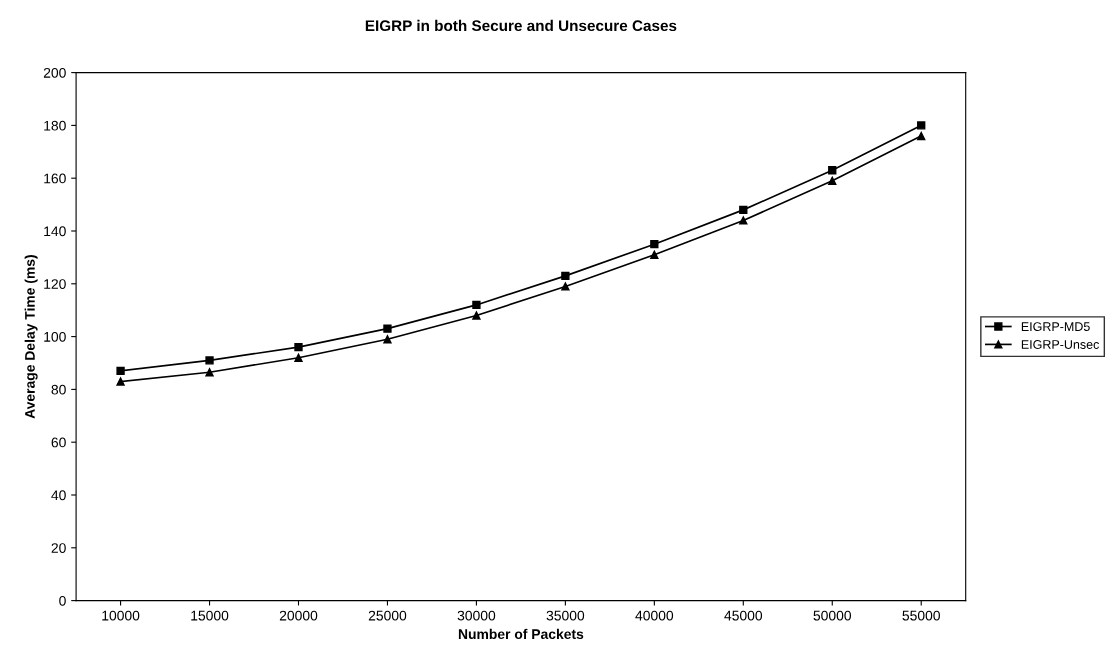 The image size is (1119, 660). I want to click on y-axis-title: Average Delay Time (ms), so click(31, 337).